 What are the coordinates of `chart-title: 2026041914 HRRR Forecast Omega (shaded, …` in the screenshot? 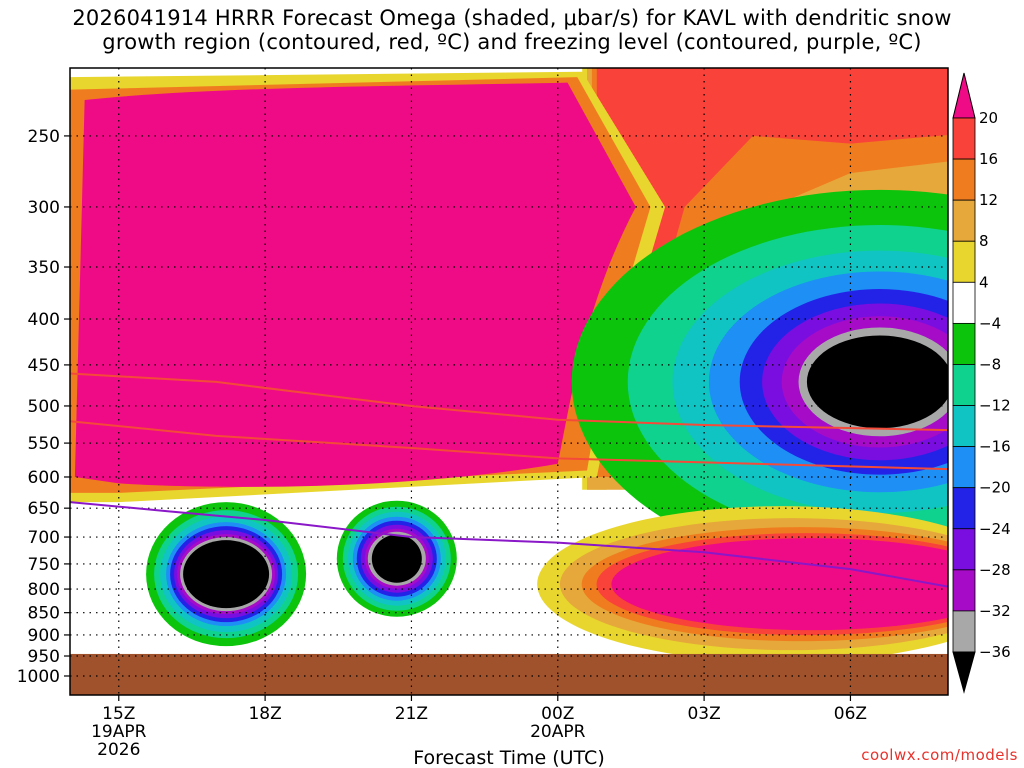 It's located at (512, 30).